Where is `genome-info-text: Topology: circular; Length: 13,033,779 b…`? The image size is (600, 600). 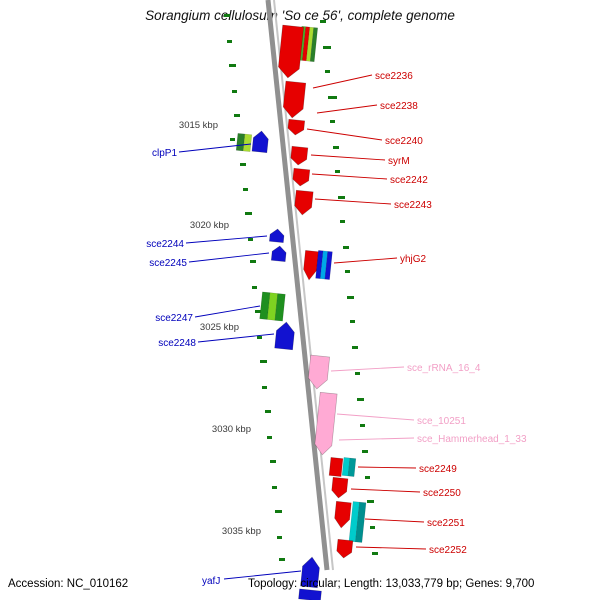 genome-info-text: Topology: circular; Length: 13,033,779 b… is located at coordinates (391, 584).